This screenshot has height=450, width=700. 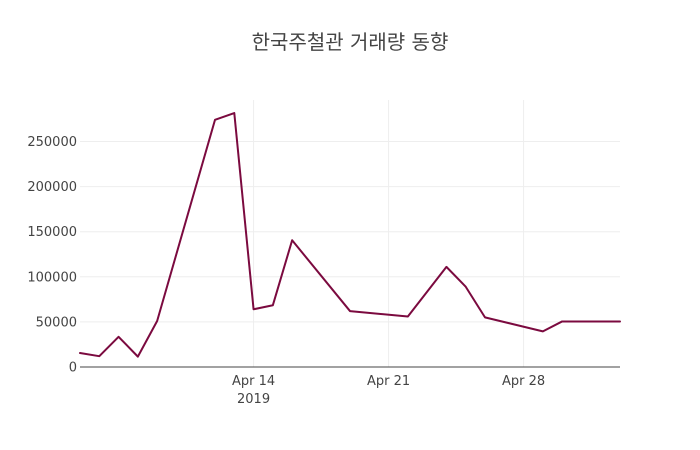 I want to click on x-tick-year-label: 2019, so click(x=253, y=399).